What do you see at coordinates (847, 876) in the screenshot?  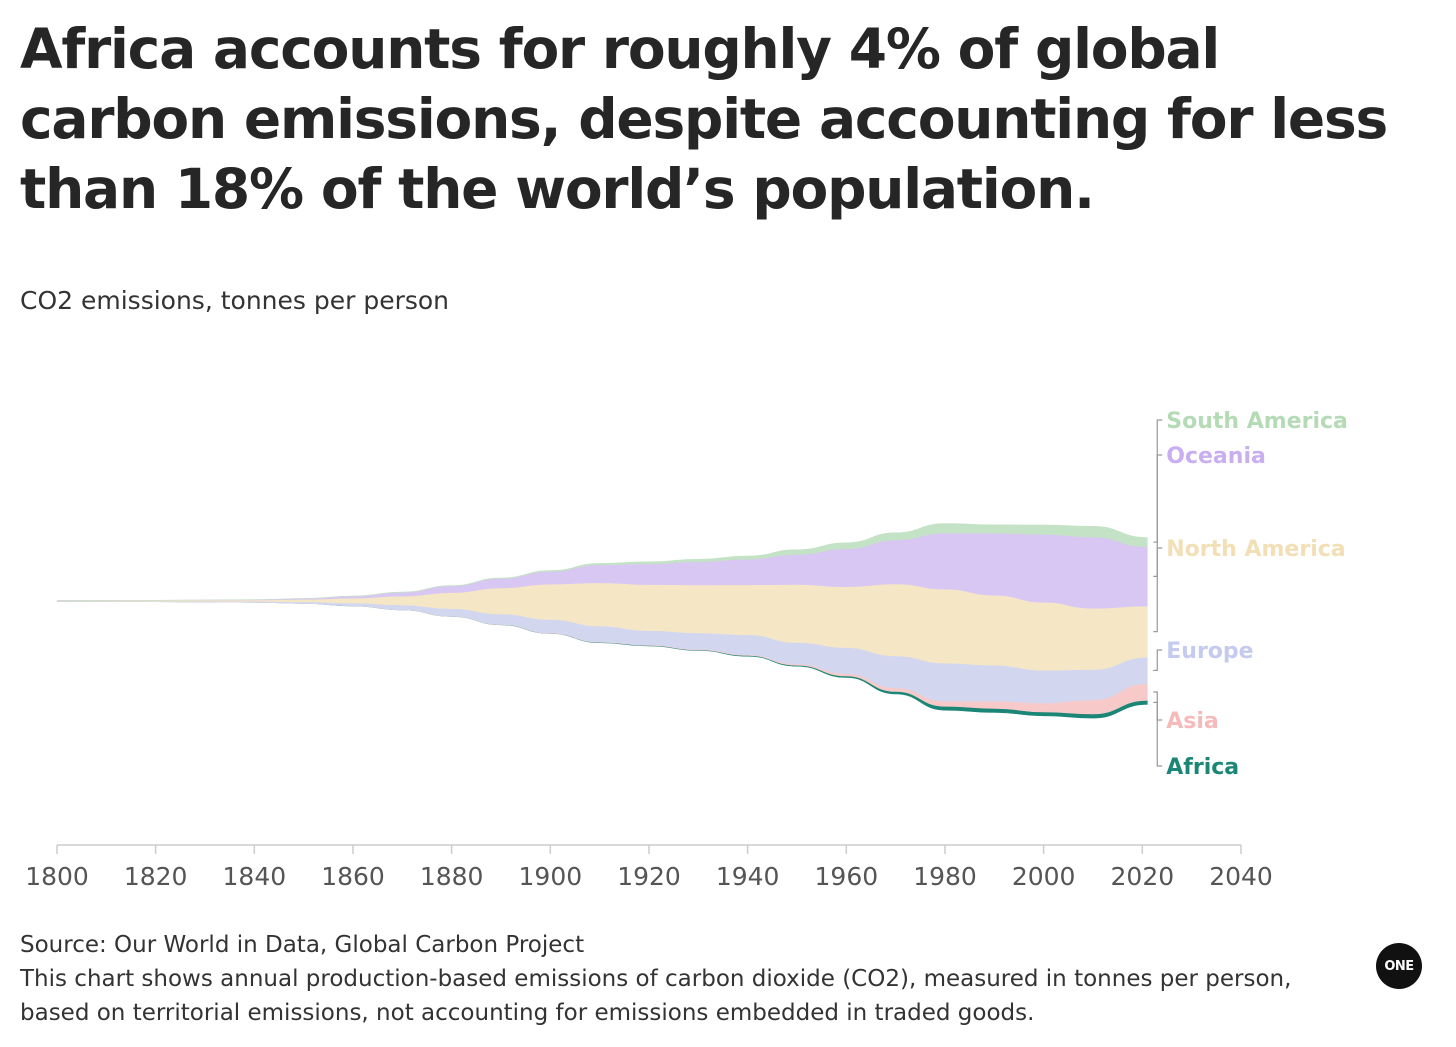 I see `x-tick-label: 1960` at bounding box center [847, 876].